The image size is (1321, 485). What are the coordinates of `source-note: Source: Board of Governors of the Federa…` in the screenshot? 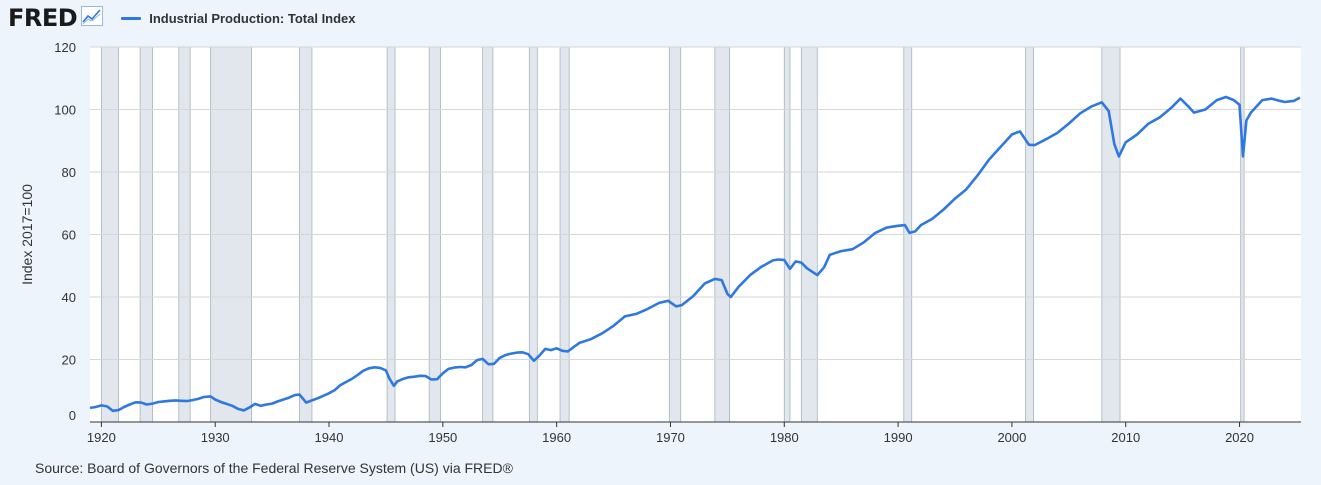 It's located at (274, 468).